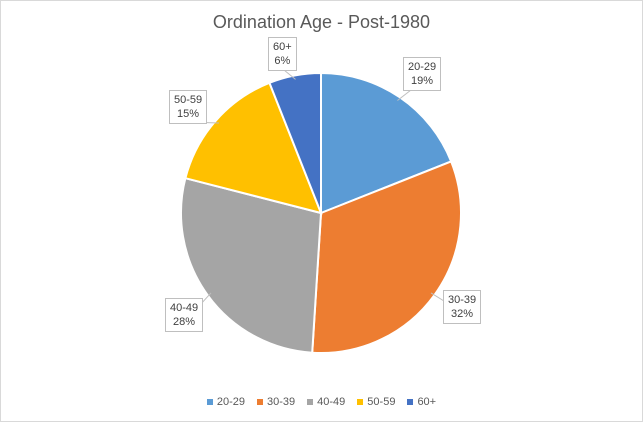 Image resolution: width=643 pixels, height=422 pixels. What do you see at coordinates (184, 315) in the screenshot?
I see `data-label-40-49: 40-49 28%` at bounding box center [184, 315].